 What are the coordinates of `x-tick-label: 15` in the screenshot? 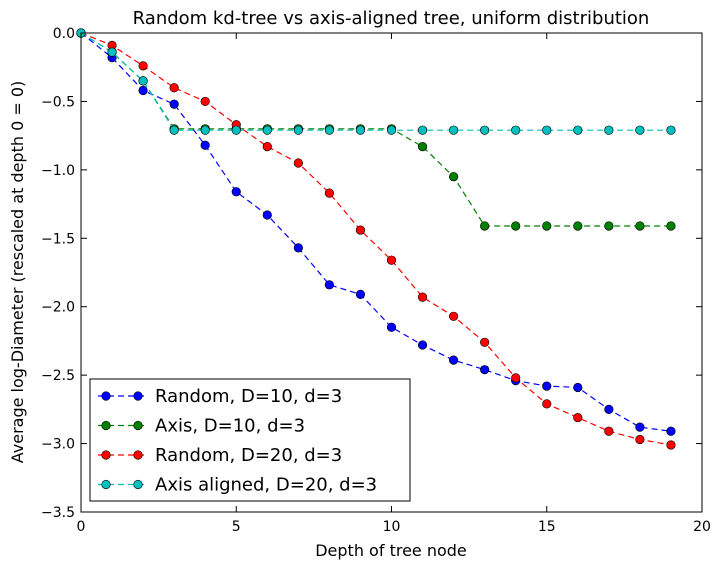 It's located at (547, 527).